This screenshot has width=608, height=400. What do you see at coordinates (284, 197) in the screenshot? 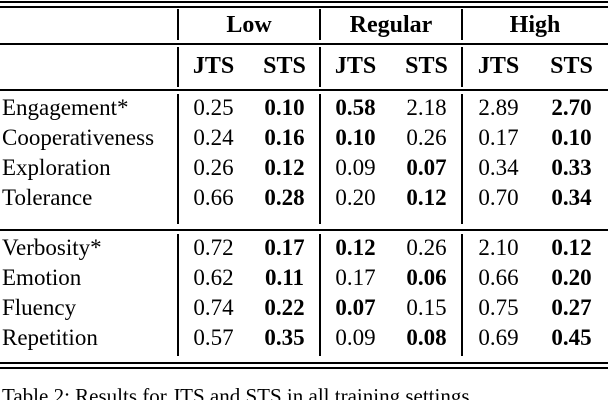
I see `cell-value: 0.28` at bounding box center [284, 197].